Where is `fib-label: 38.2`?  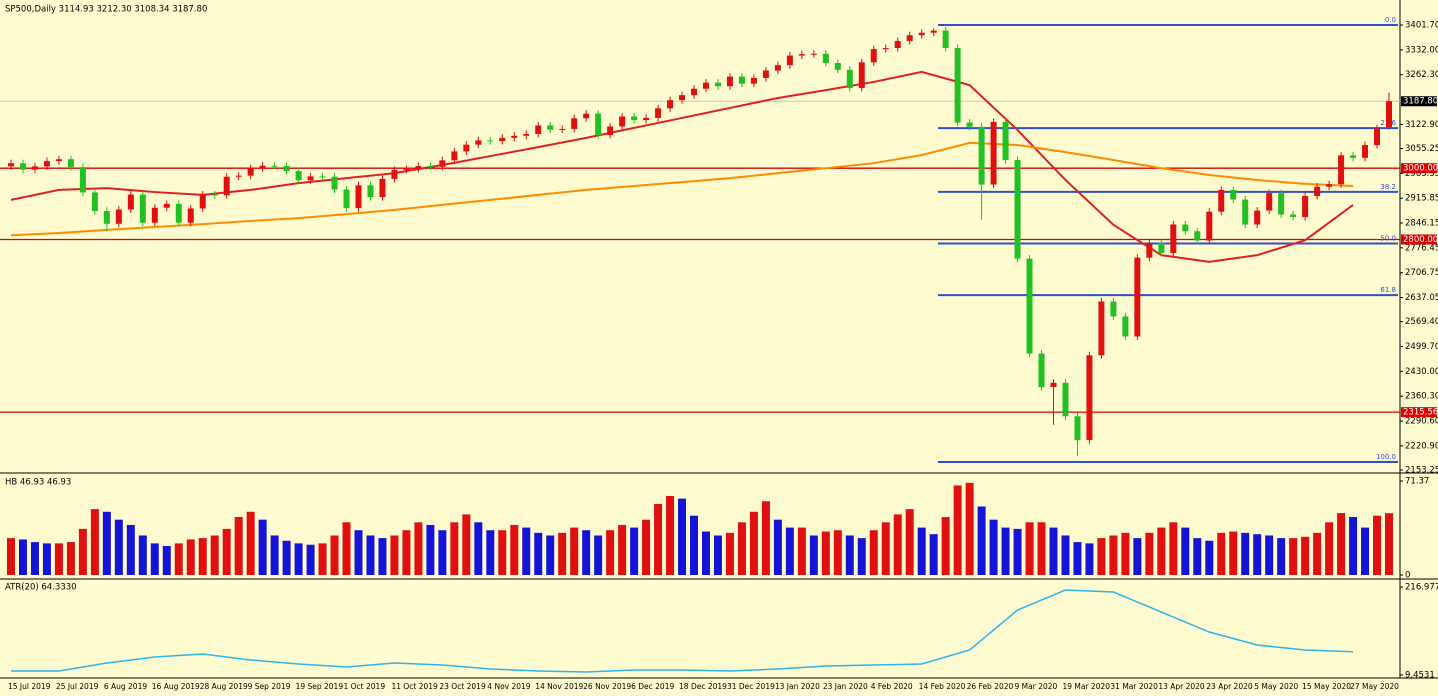
fib-label: 38.2 is located at coordinates (1388, 187).